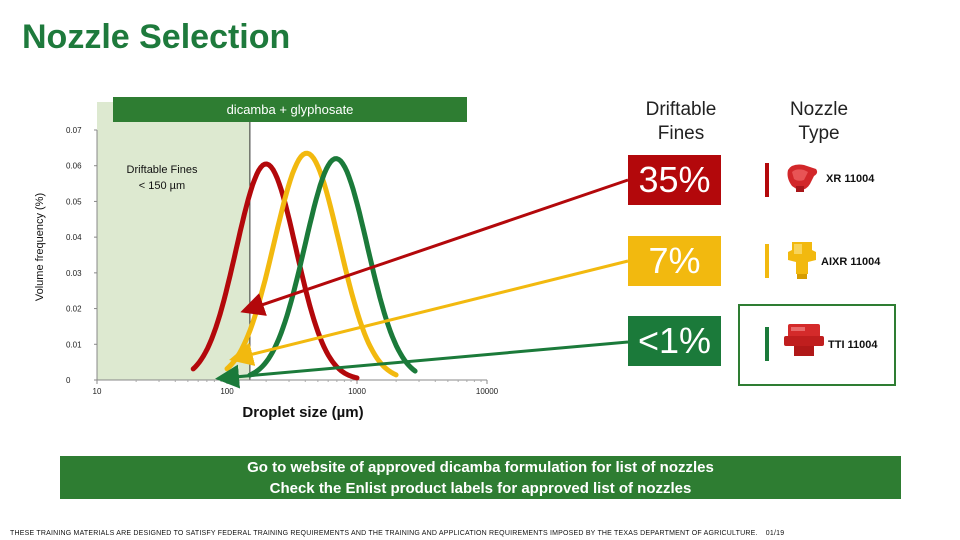 This screenshot has width=960, height=540. I want to click on x-tick-label: 1000, so click(357, 391).